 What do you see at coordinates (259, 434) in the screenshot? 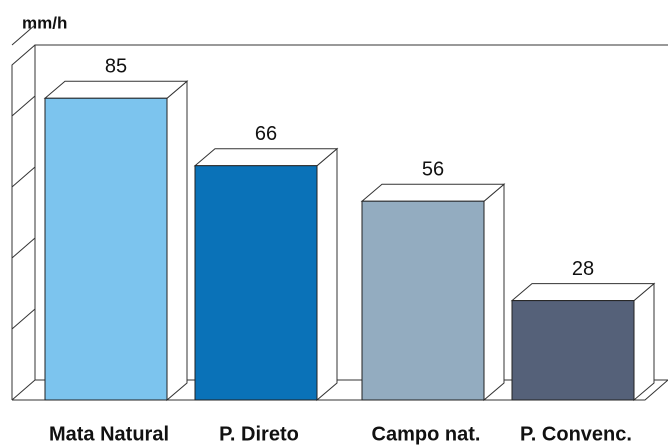
I see `x-tick-label: P. Direto` at bounding box center [259, 434].